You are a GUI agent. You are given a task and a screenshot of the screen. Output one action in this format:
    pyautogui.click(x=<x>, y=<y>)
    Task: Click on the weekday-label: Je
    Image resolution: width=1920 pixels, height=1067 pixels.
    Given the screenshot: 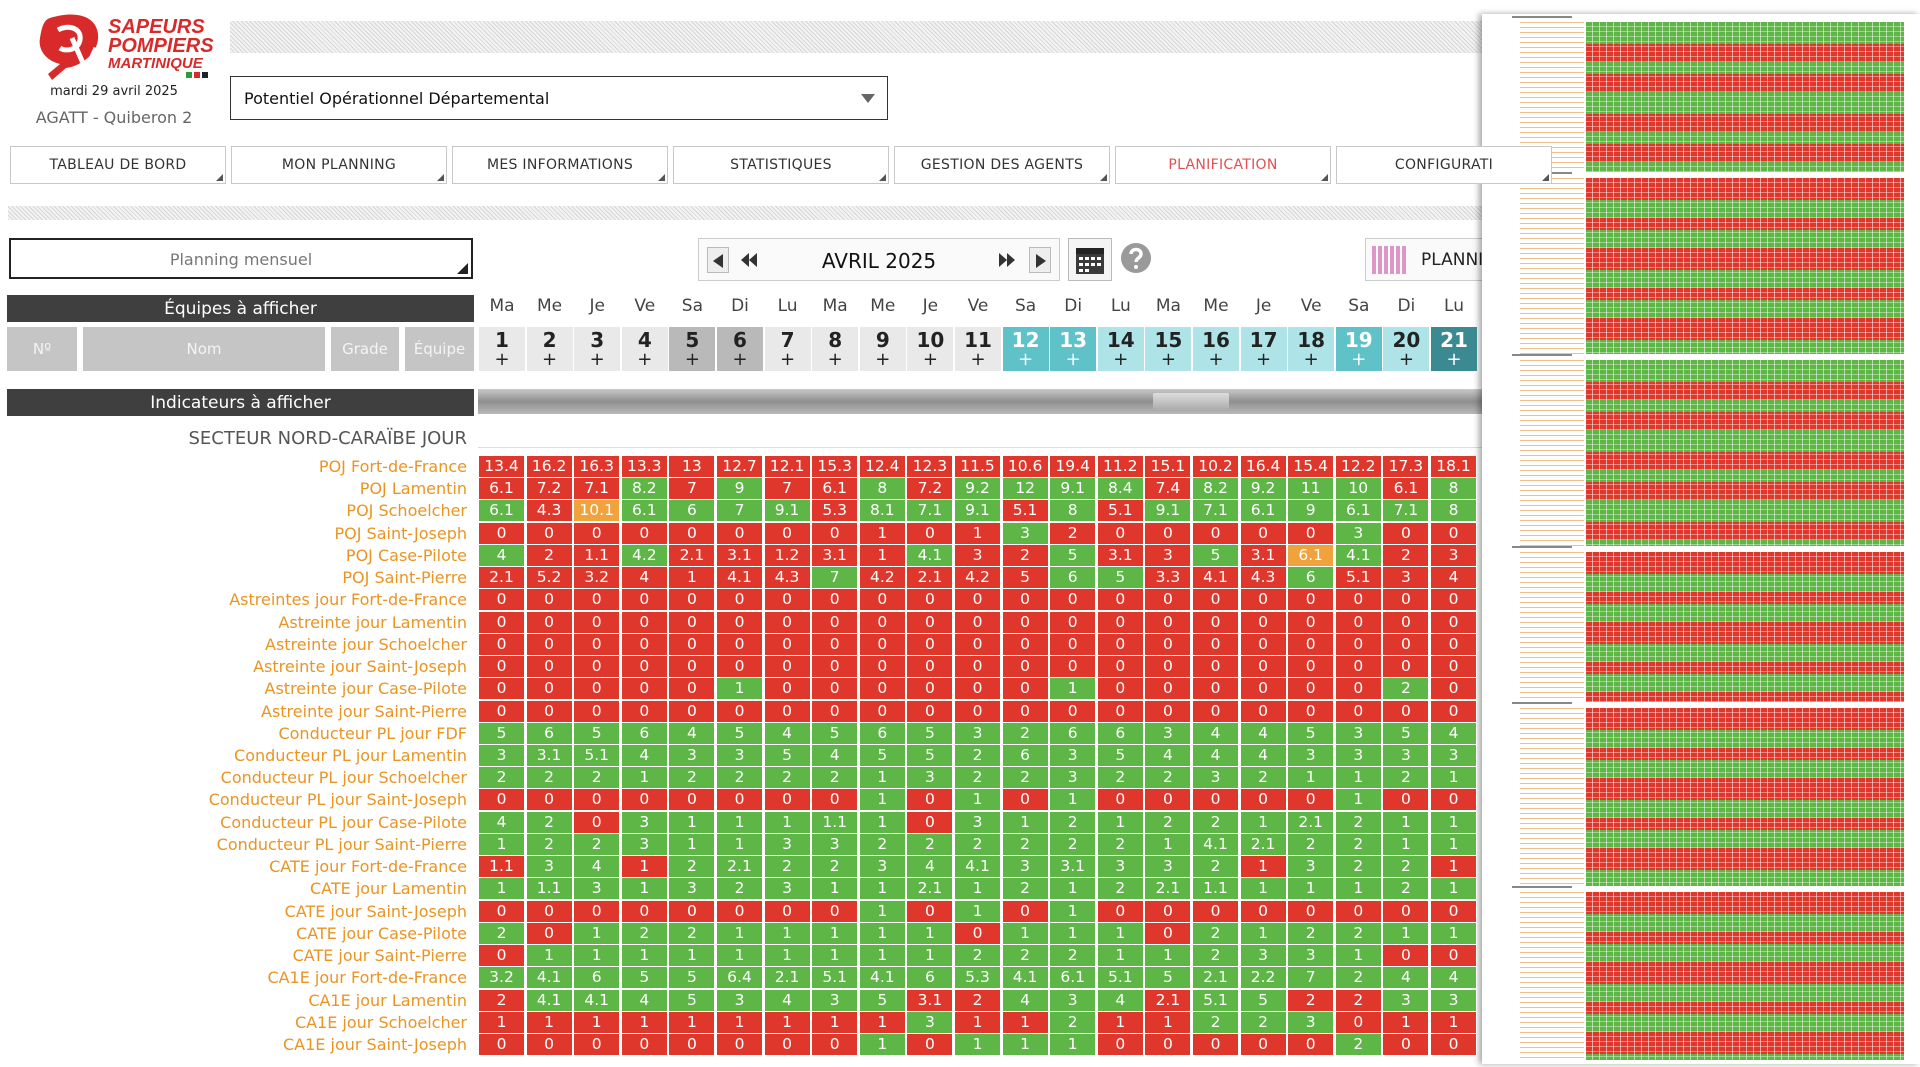 What is the action you would take?
    pyautogui.click(x=597, y=306)
    